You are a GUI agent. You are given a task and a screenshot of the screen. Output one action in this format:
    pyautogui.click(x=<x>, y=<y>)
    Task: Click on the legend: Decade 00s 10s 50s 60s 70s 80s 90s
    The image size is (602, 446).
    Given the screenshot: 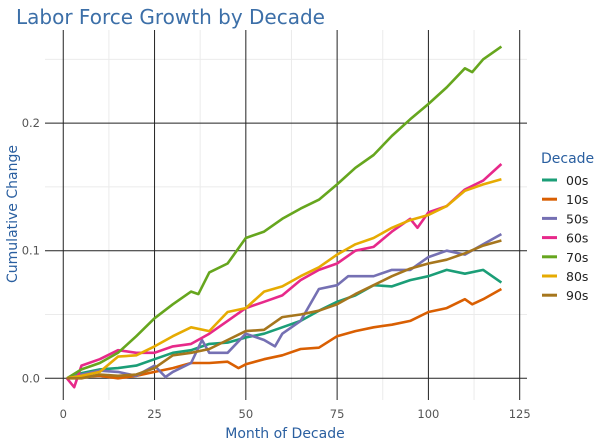 What is the action you would take?
    pyautogui.click(x=567, y=227)
    